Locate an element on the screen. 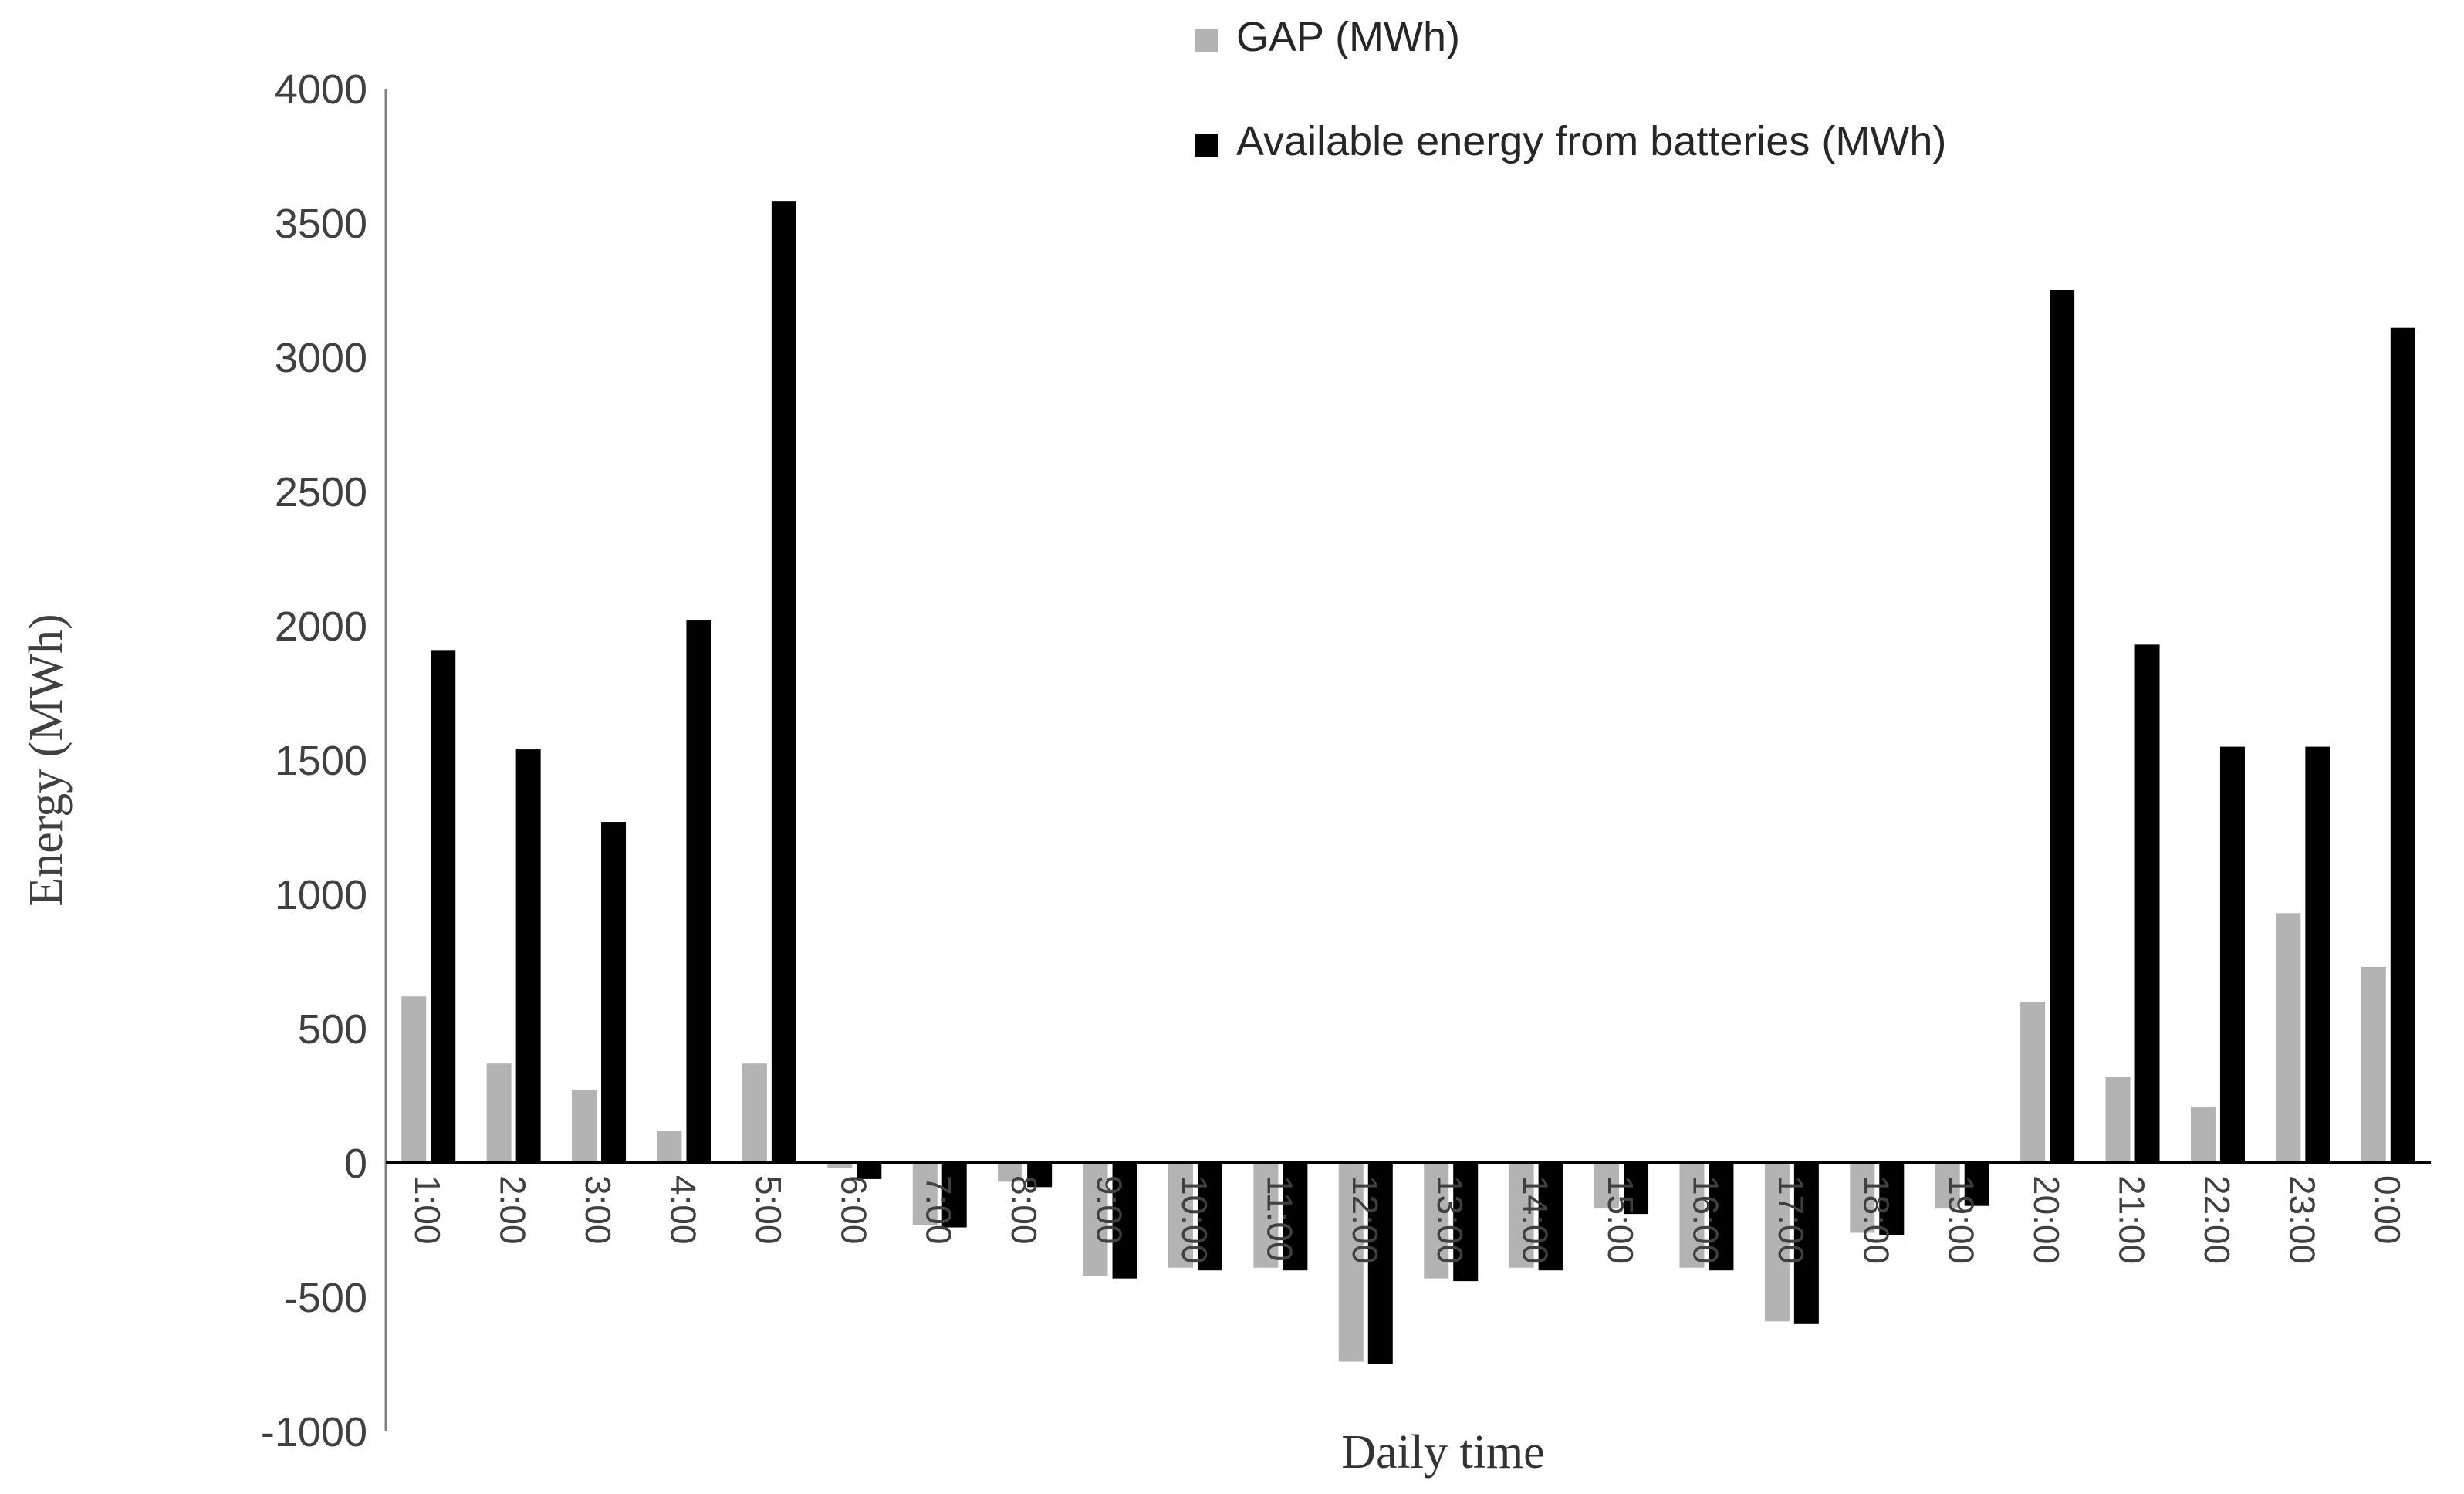 This screenshot has width=2464, height=1494. bar-battery-11:00 is located at coordinates (1295, 1217).